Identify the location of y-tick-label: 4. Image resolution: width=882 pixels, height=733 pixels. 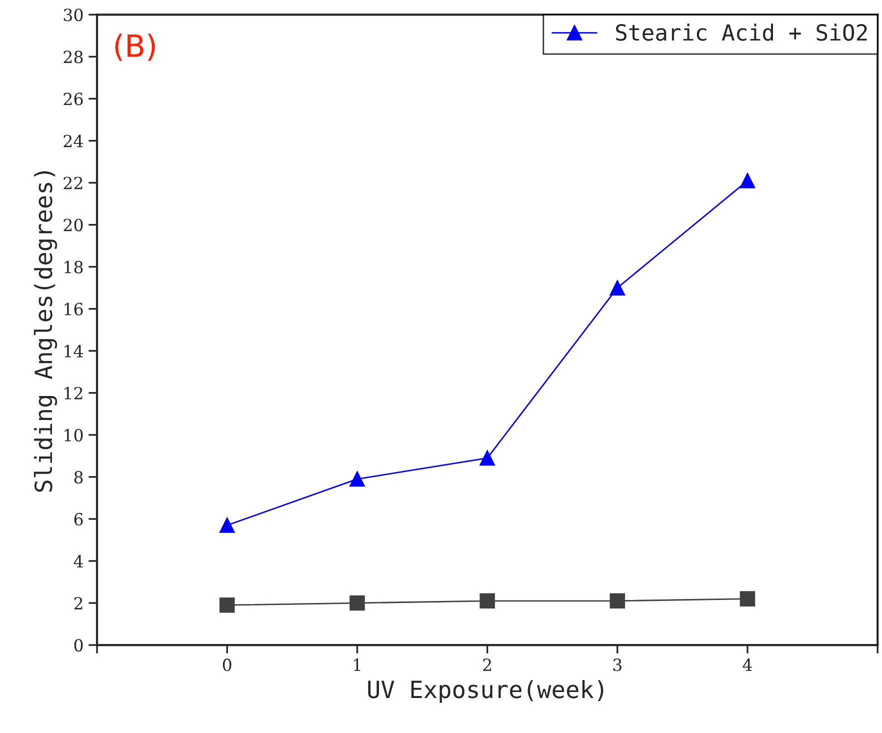
(78, 561).